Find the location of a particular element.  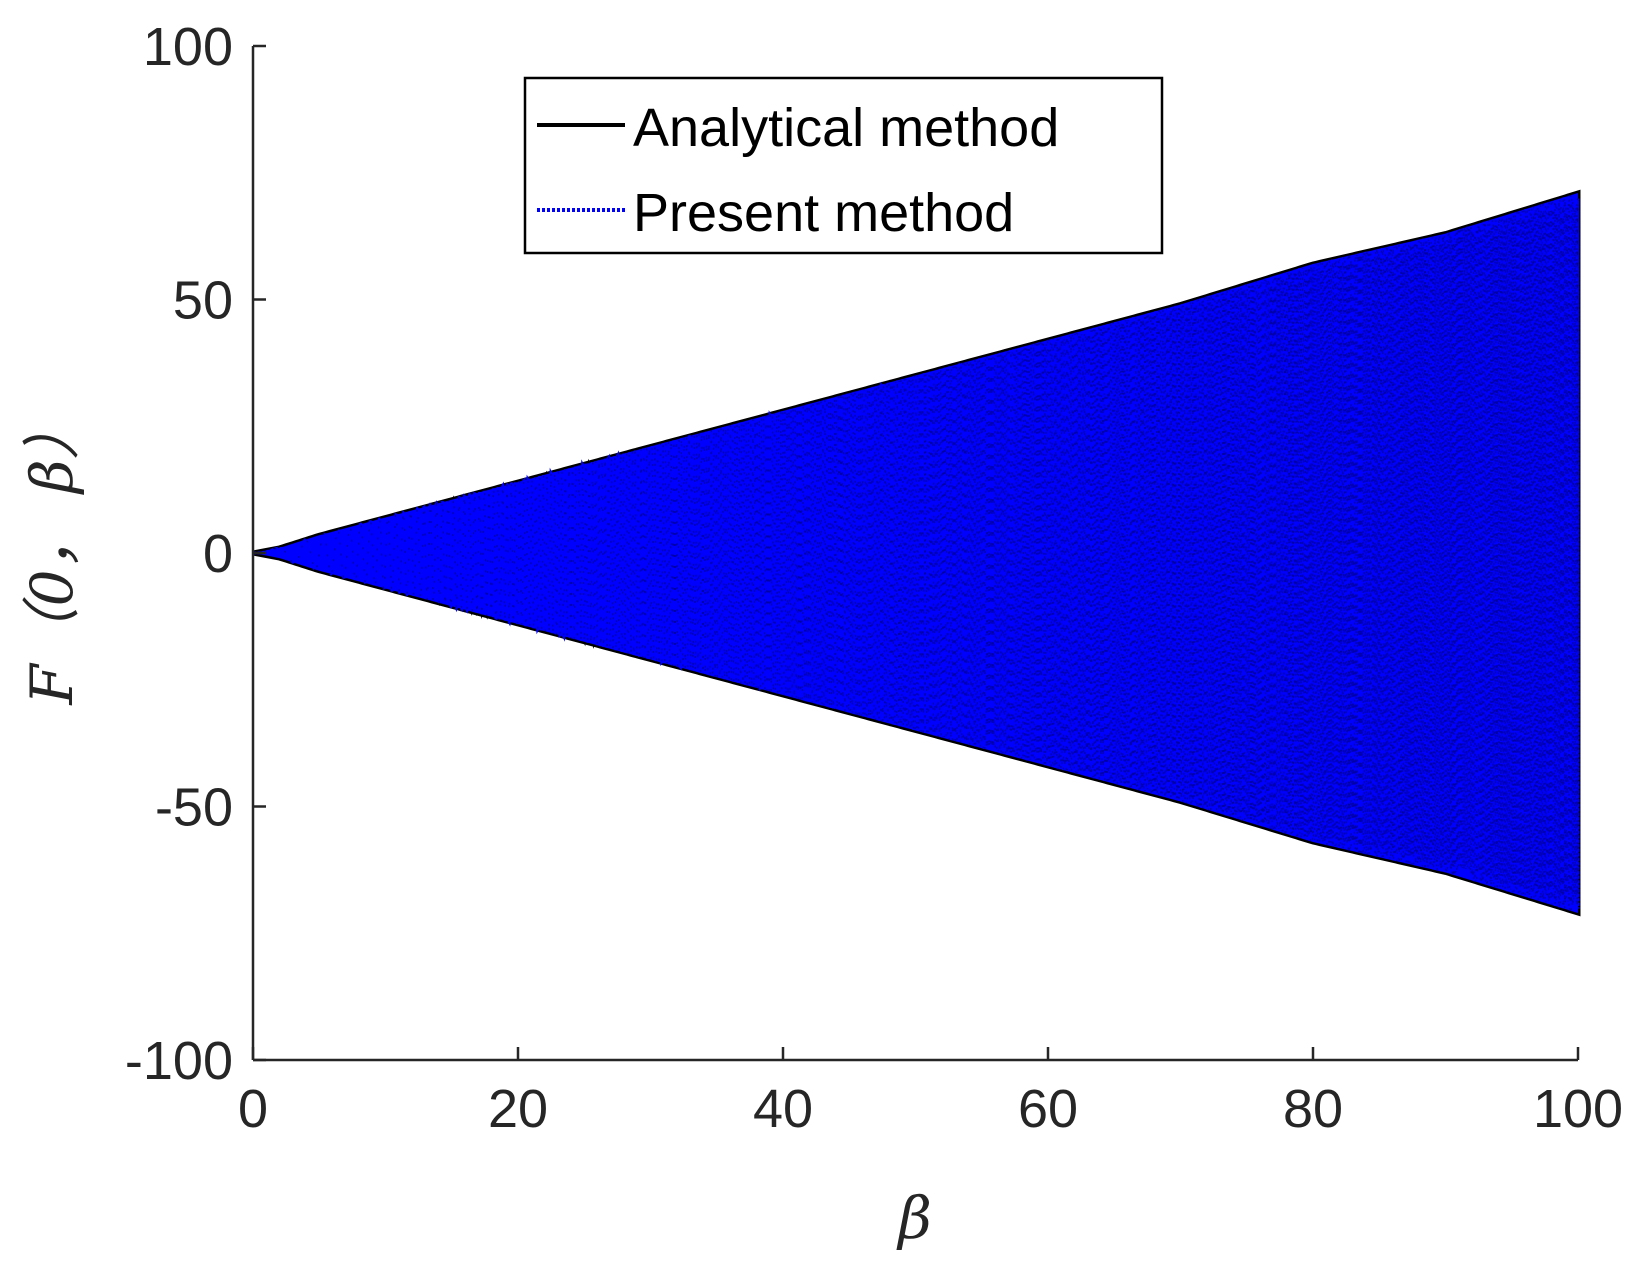

legend: Analytical method Present method is located at coordinates (843, 165).